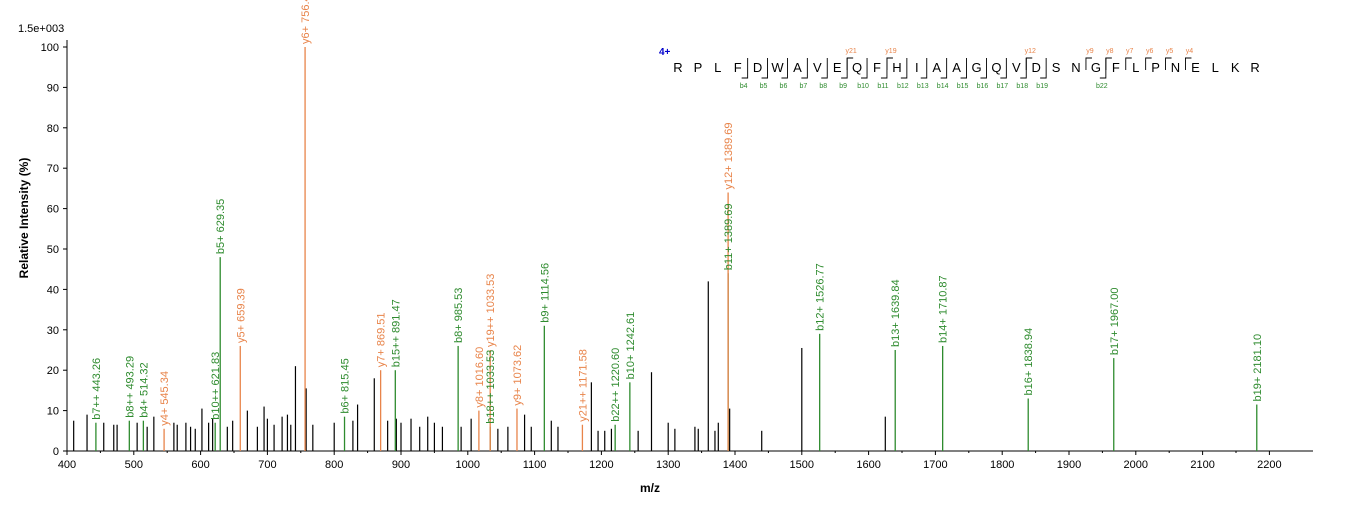 The image size is (1362, 509). What do you see at coordinates (616, 385) in the screenshot?
I see `peak-label: b22++ 1220.60` at bounding box center [616, 385].